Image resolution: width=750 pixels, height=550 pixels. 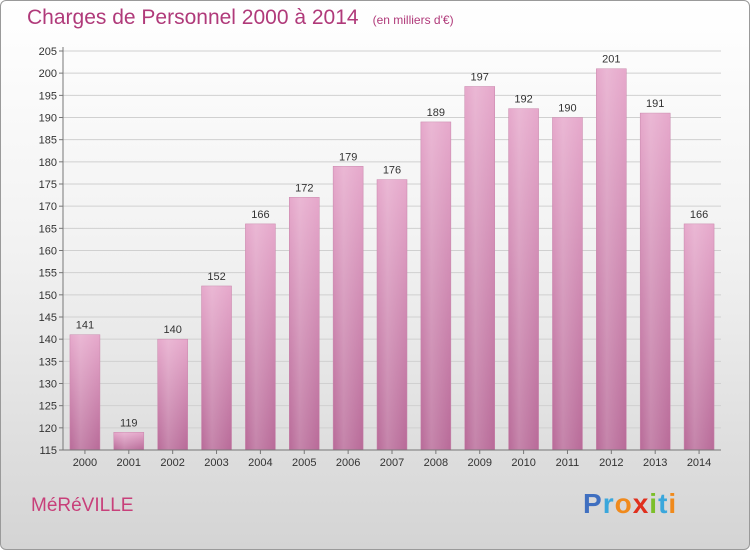 I want to click on y-tick-label: 205, so click(x=48, y=52).